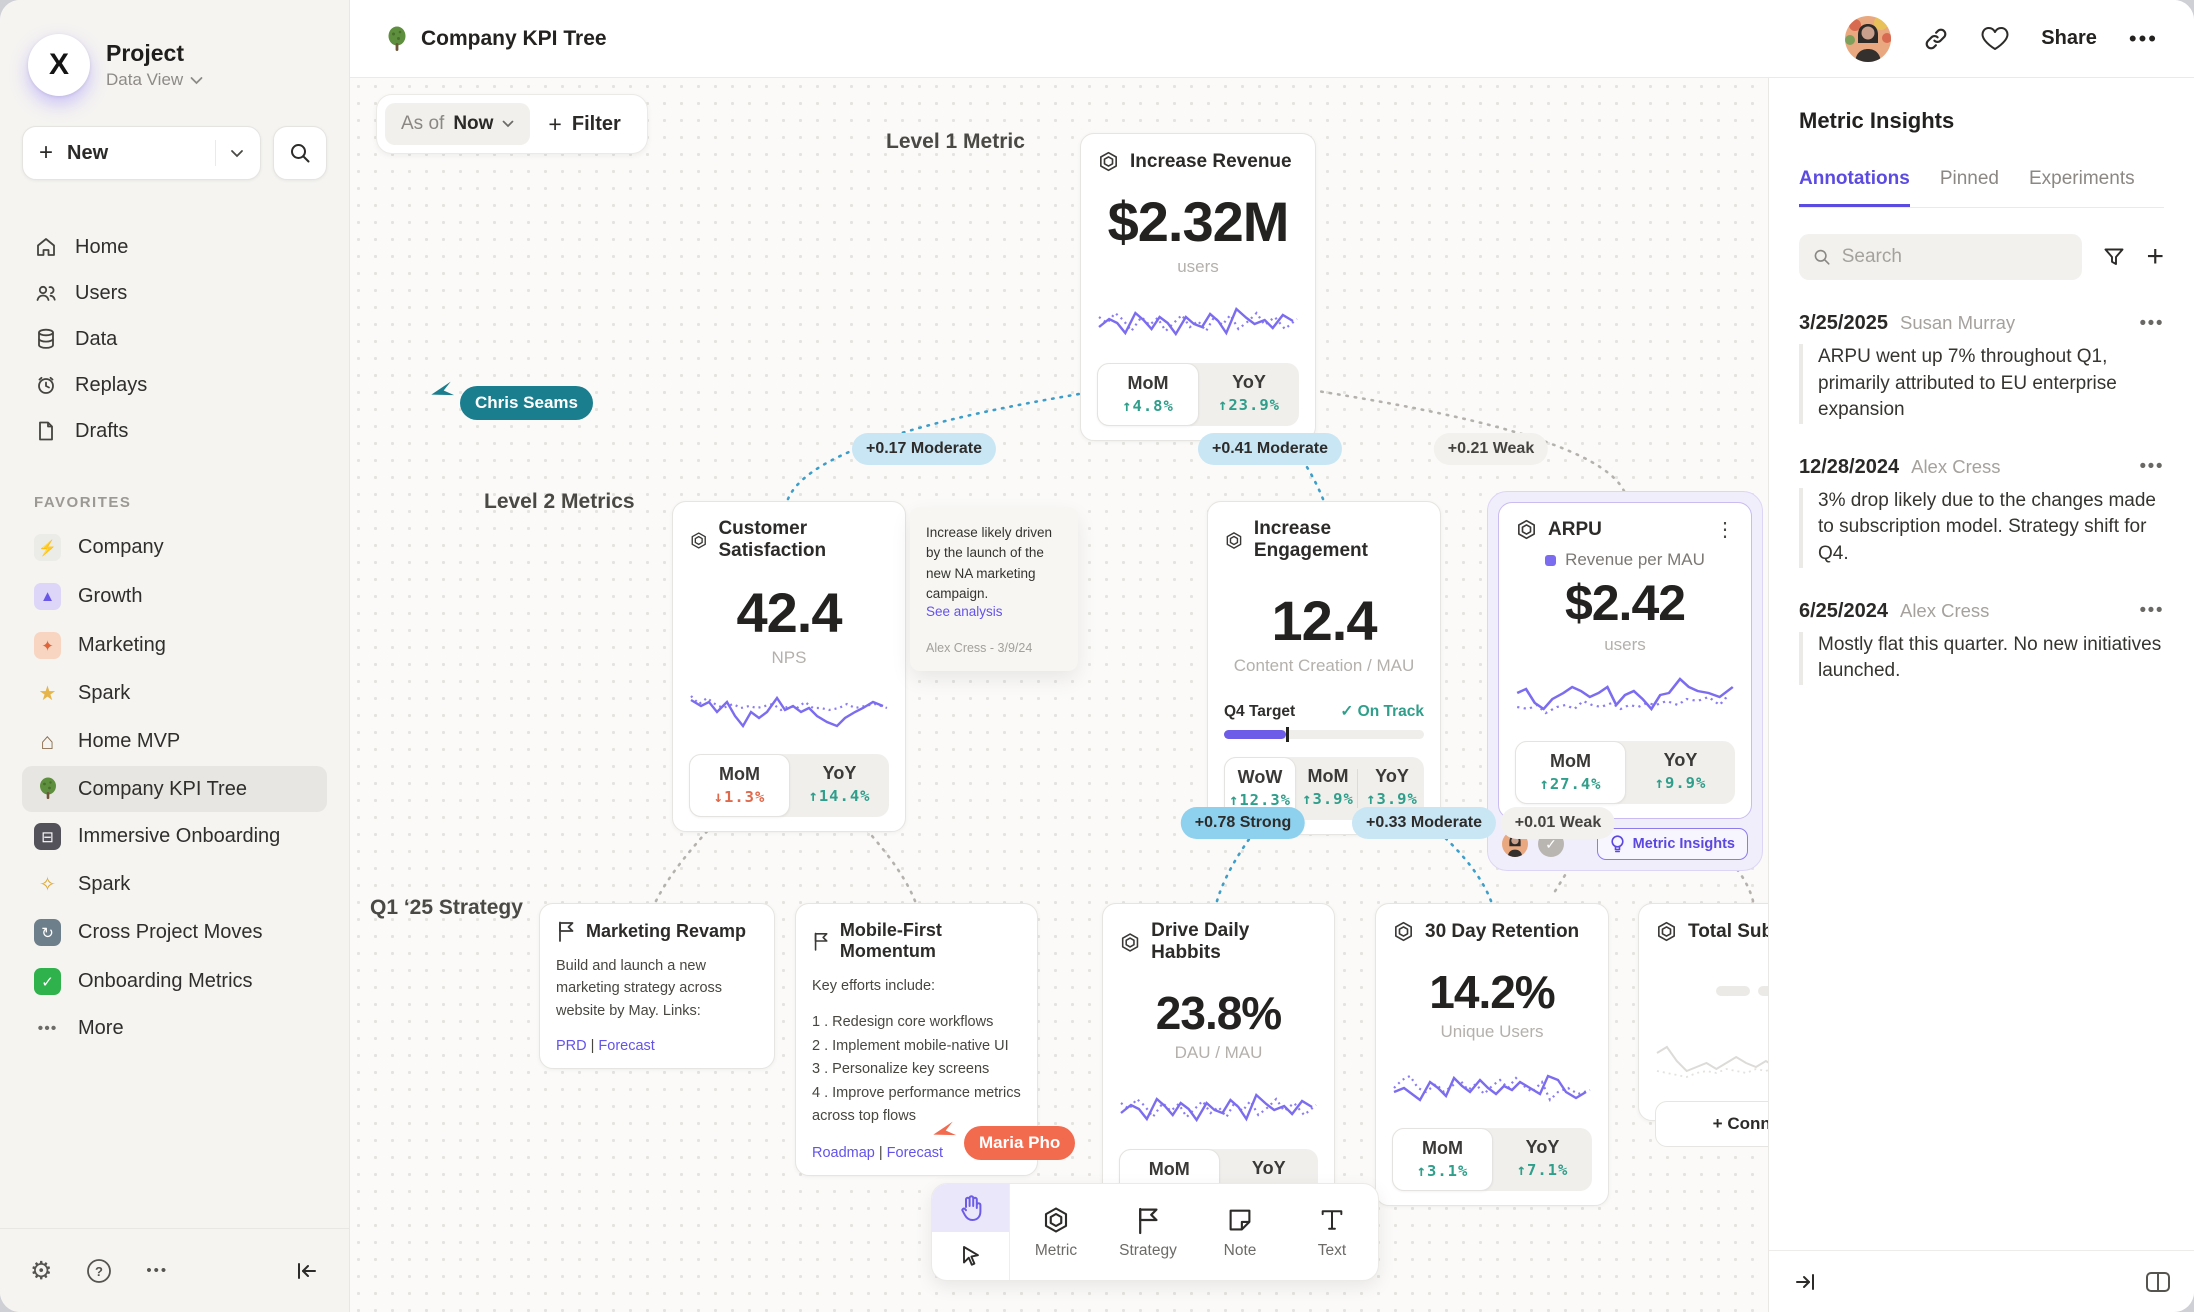 This screenshot has width=2194, height=1312. Describe the element at coordinates (1218, 1013) in the screenshot. I see `metric-value: 23.8%` at that location.